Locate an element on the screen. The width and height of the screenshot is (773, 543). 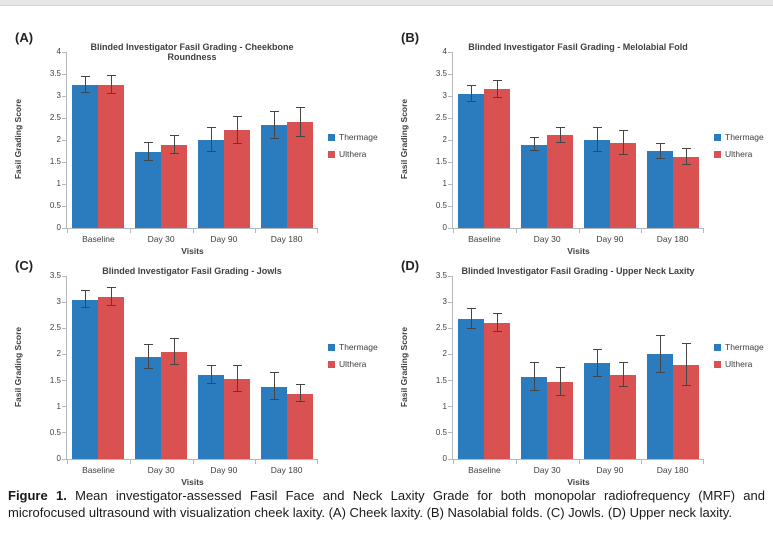
y-tick-label: 3.5 is located at coordinates (441, 73).